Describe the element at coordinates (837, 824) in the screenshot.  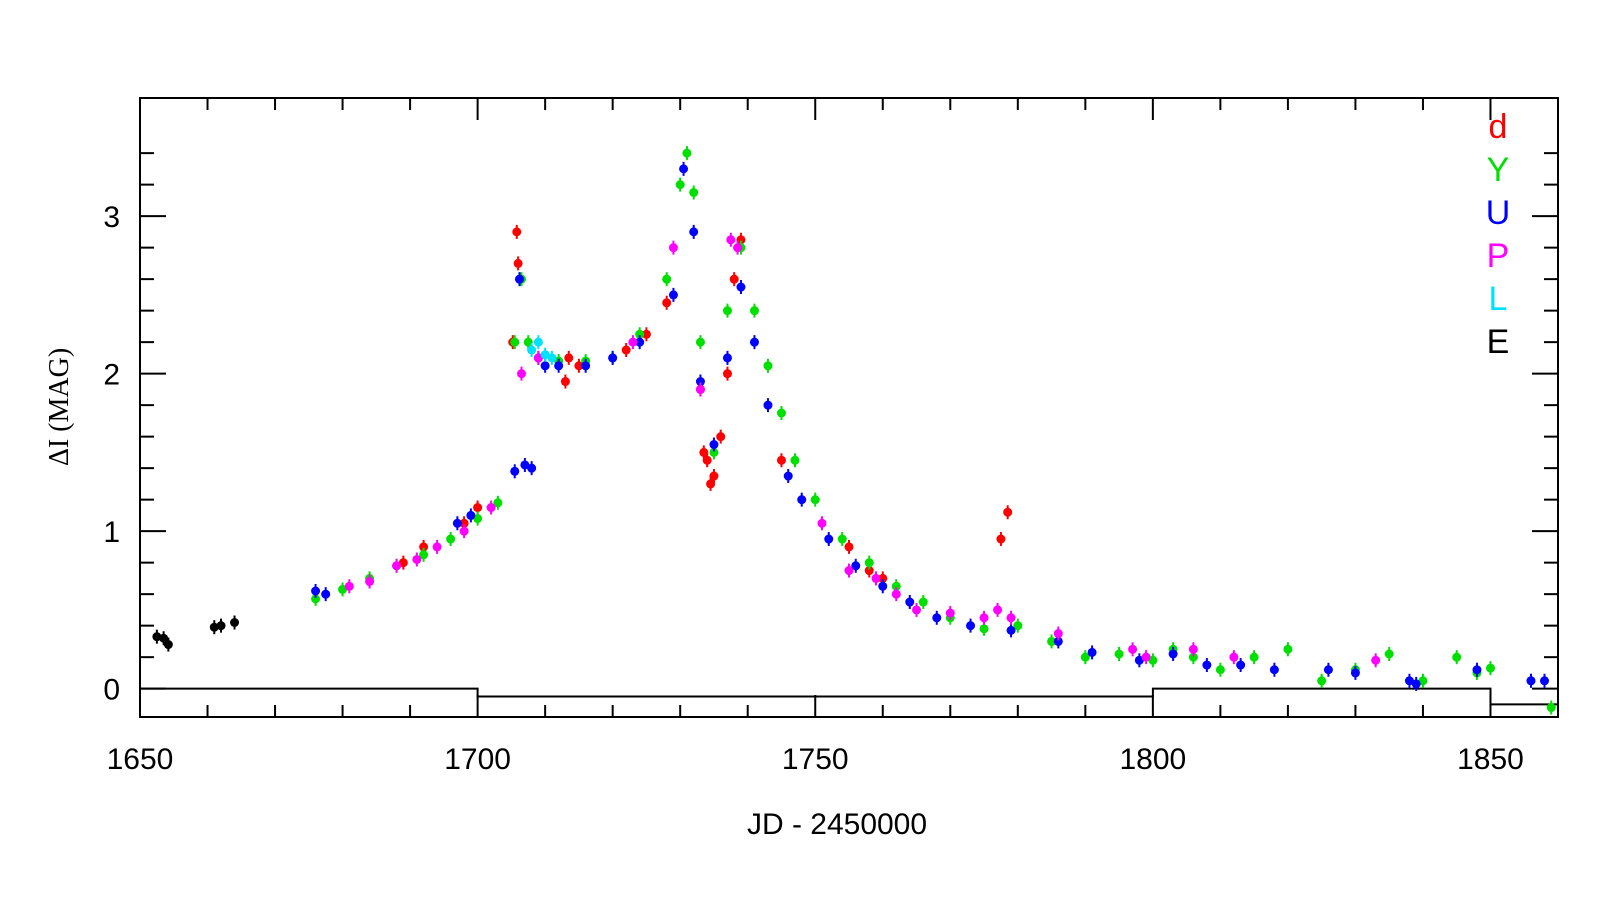
I see `x-axis-title: JD - 2450000` at that location.